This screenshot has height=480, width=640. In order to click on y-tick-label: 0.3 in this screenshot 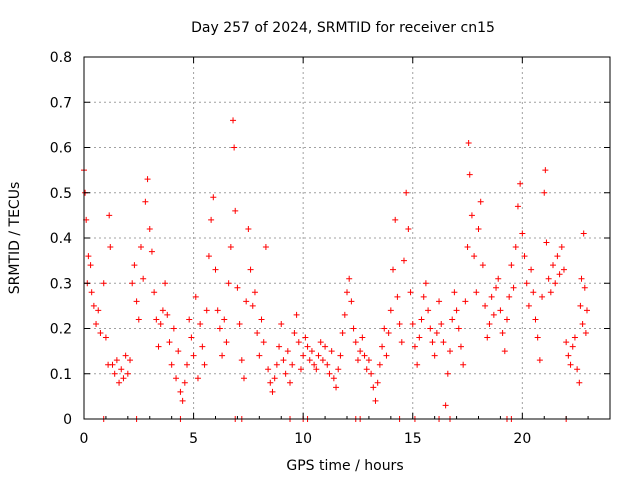, I will do `click(61, 284)`.